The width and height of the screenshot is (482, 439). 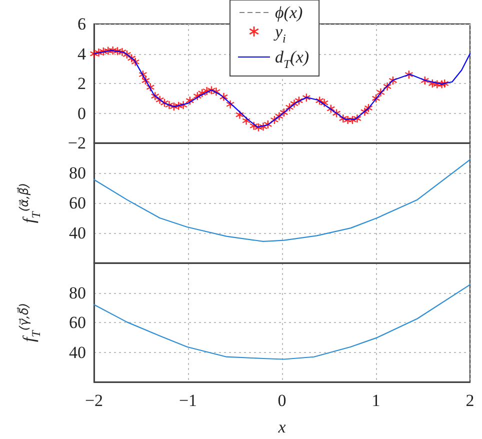 I want to click on x-tick-label: 2, so click(x=470, y=400).